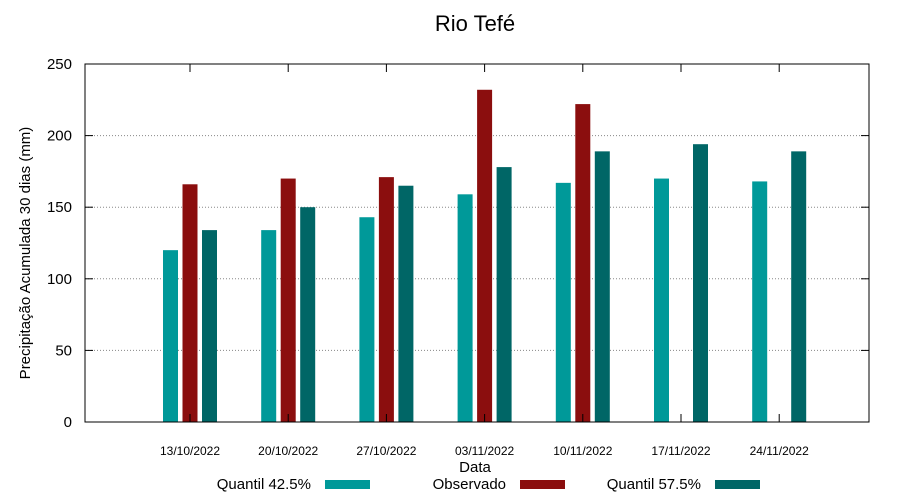  What do you see at coordinates (475, 467) in the screenshot?
I see `x-axis-title: Data` at bounding box center [475, 467].